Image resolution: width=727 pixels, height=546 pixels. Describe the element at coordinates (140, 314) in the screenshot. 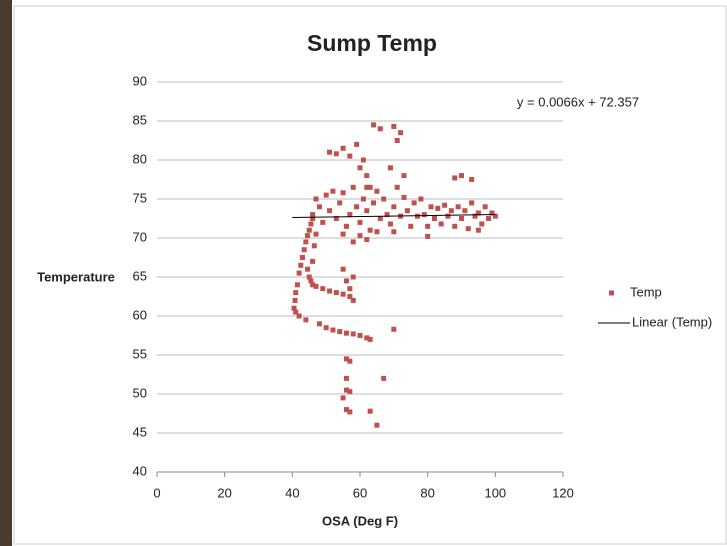

I see `y-tick-label: 60` at that location.